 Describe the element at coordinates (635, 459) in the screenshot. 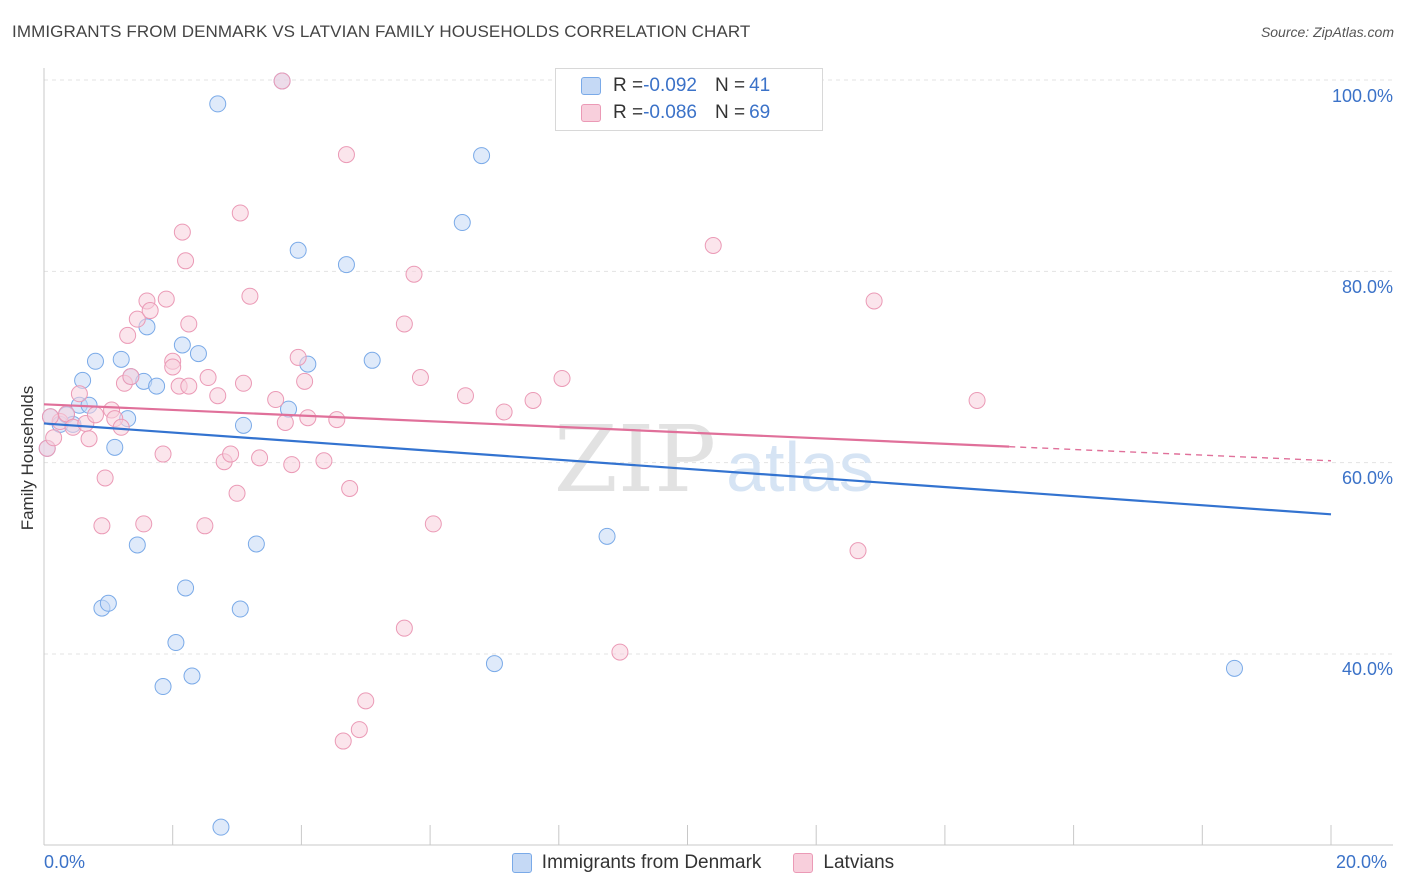

I see `watermark-zip: ZIP` at that location.